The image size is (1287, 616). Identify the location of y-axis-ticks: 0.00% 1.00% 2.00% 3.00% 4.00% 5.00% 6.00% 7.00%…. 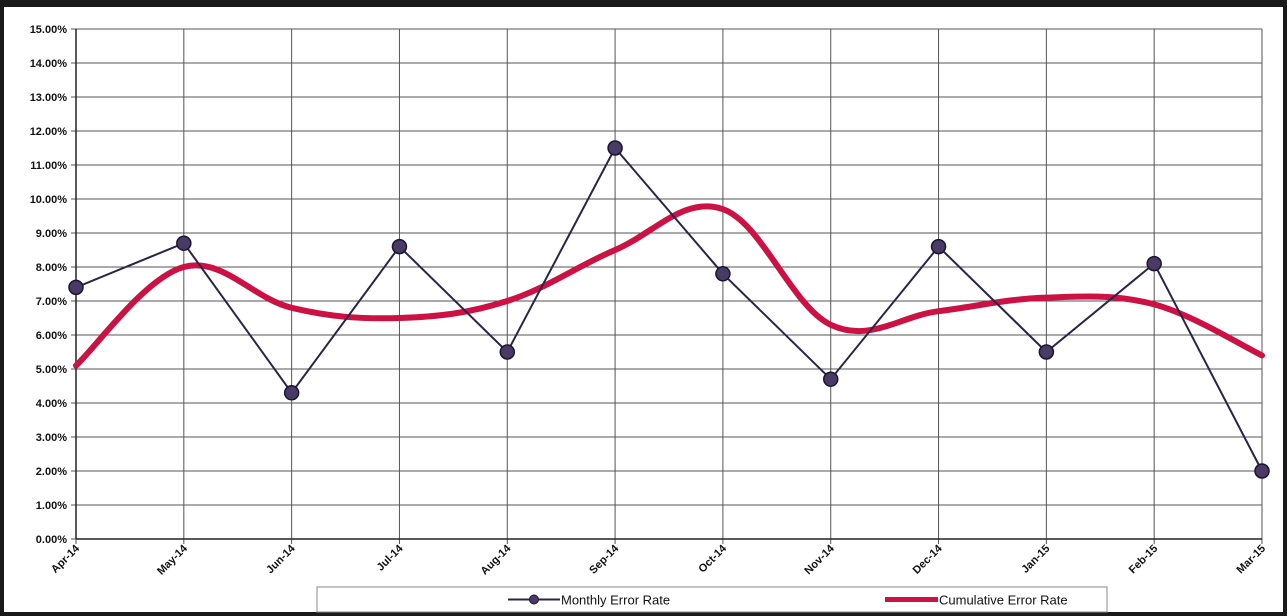
(49, 285).